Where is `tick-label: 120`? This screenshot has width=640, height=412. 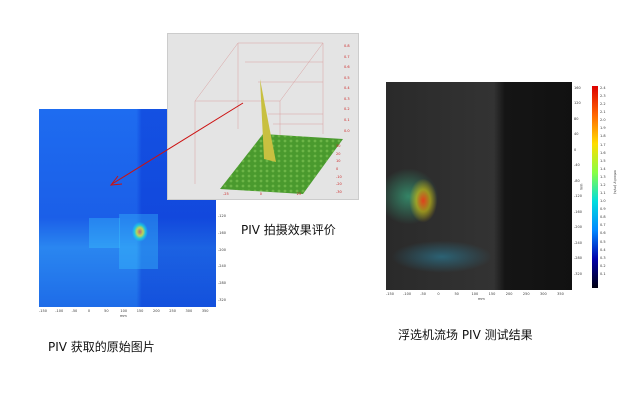
tick-label: 120 is located at coordinates (577, 103).